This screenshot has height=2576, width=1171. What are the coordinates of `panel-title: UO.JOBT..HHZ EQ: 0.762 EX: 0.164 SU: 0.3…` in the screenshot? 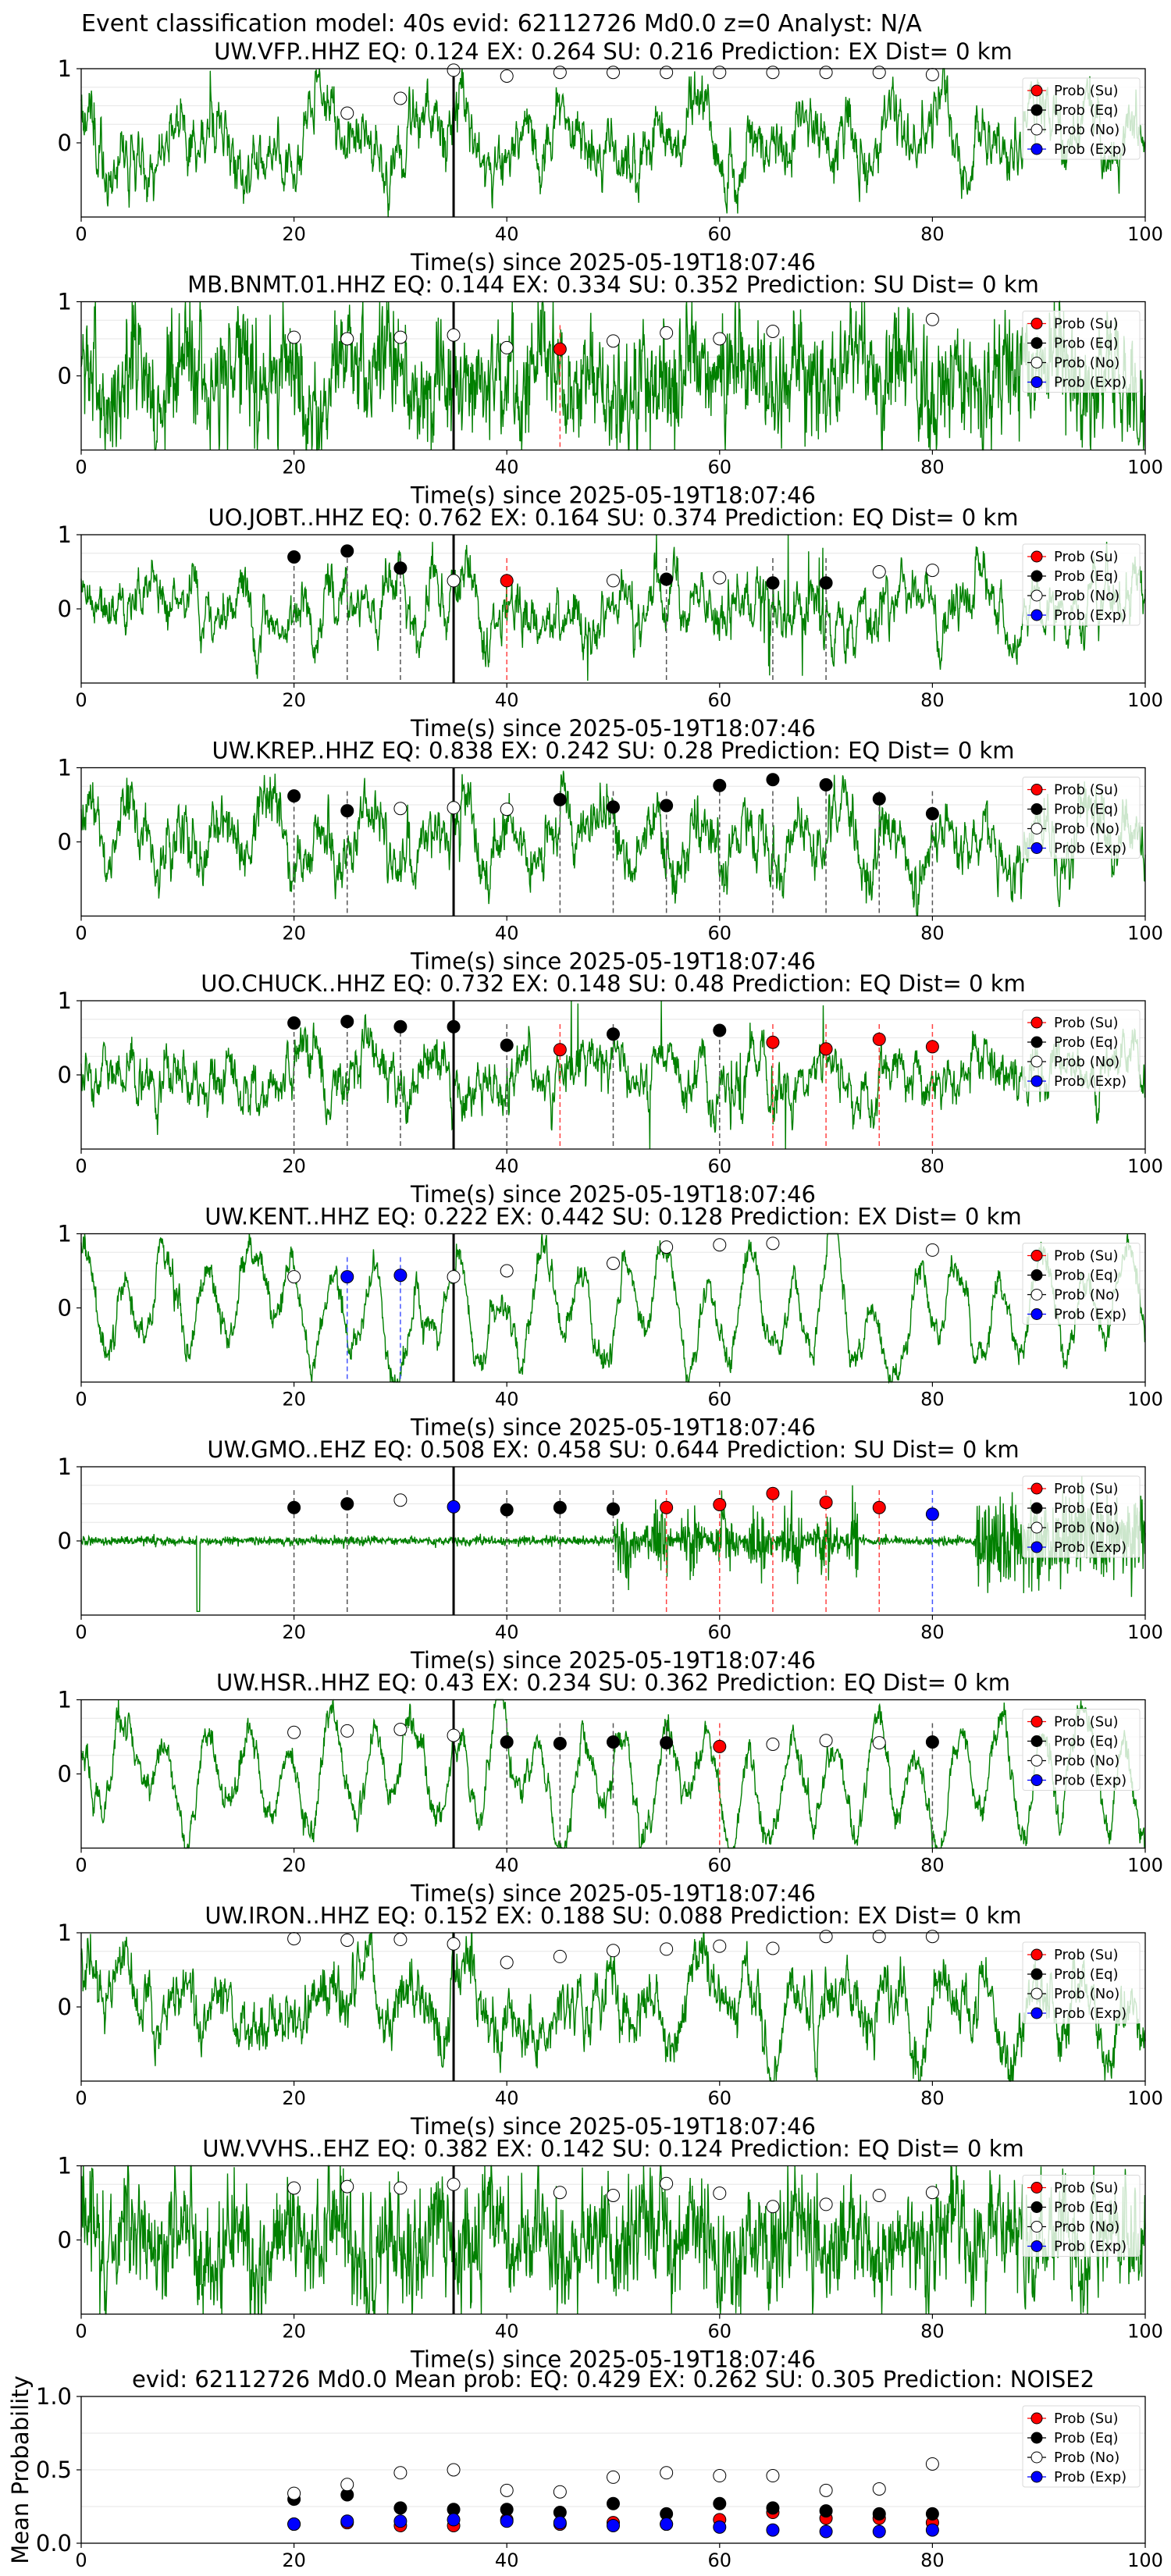 It's located at (613, 517).